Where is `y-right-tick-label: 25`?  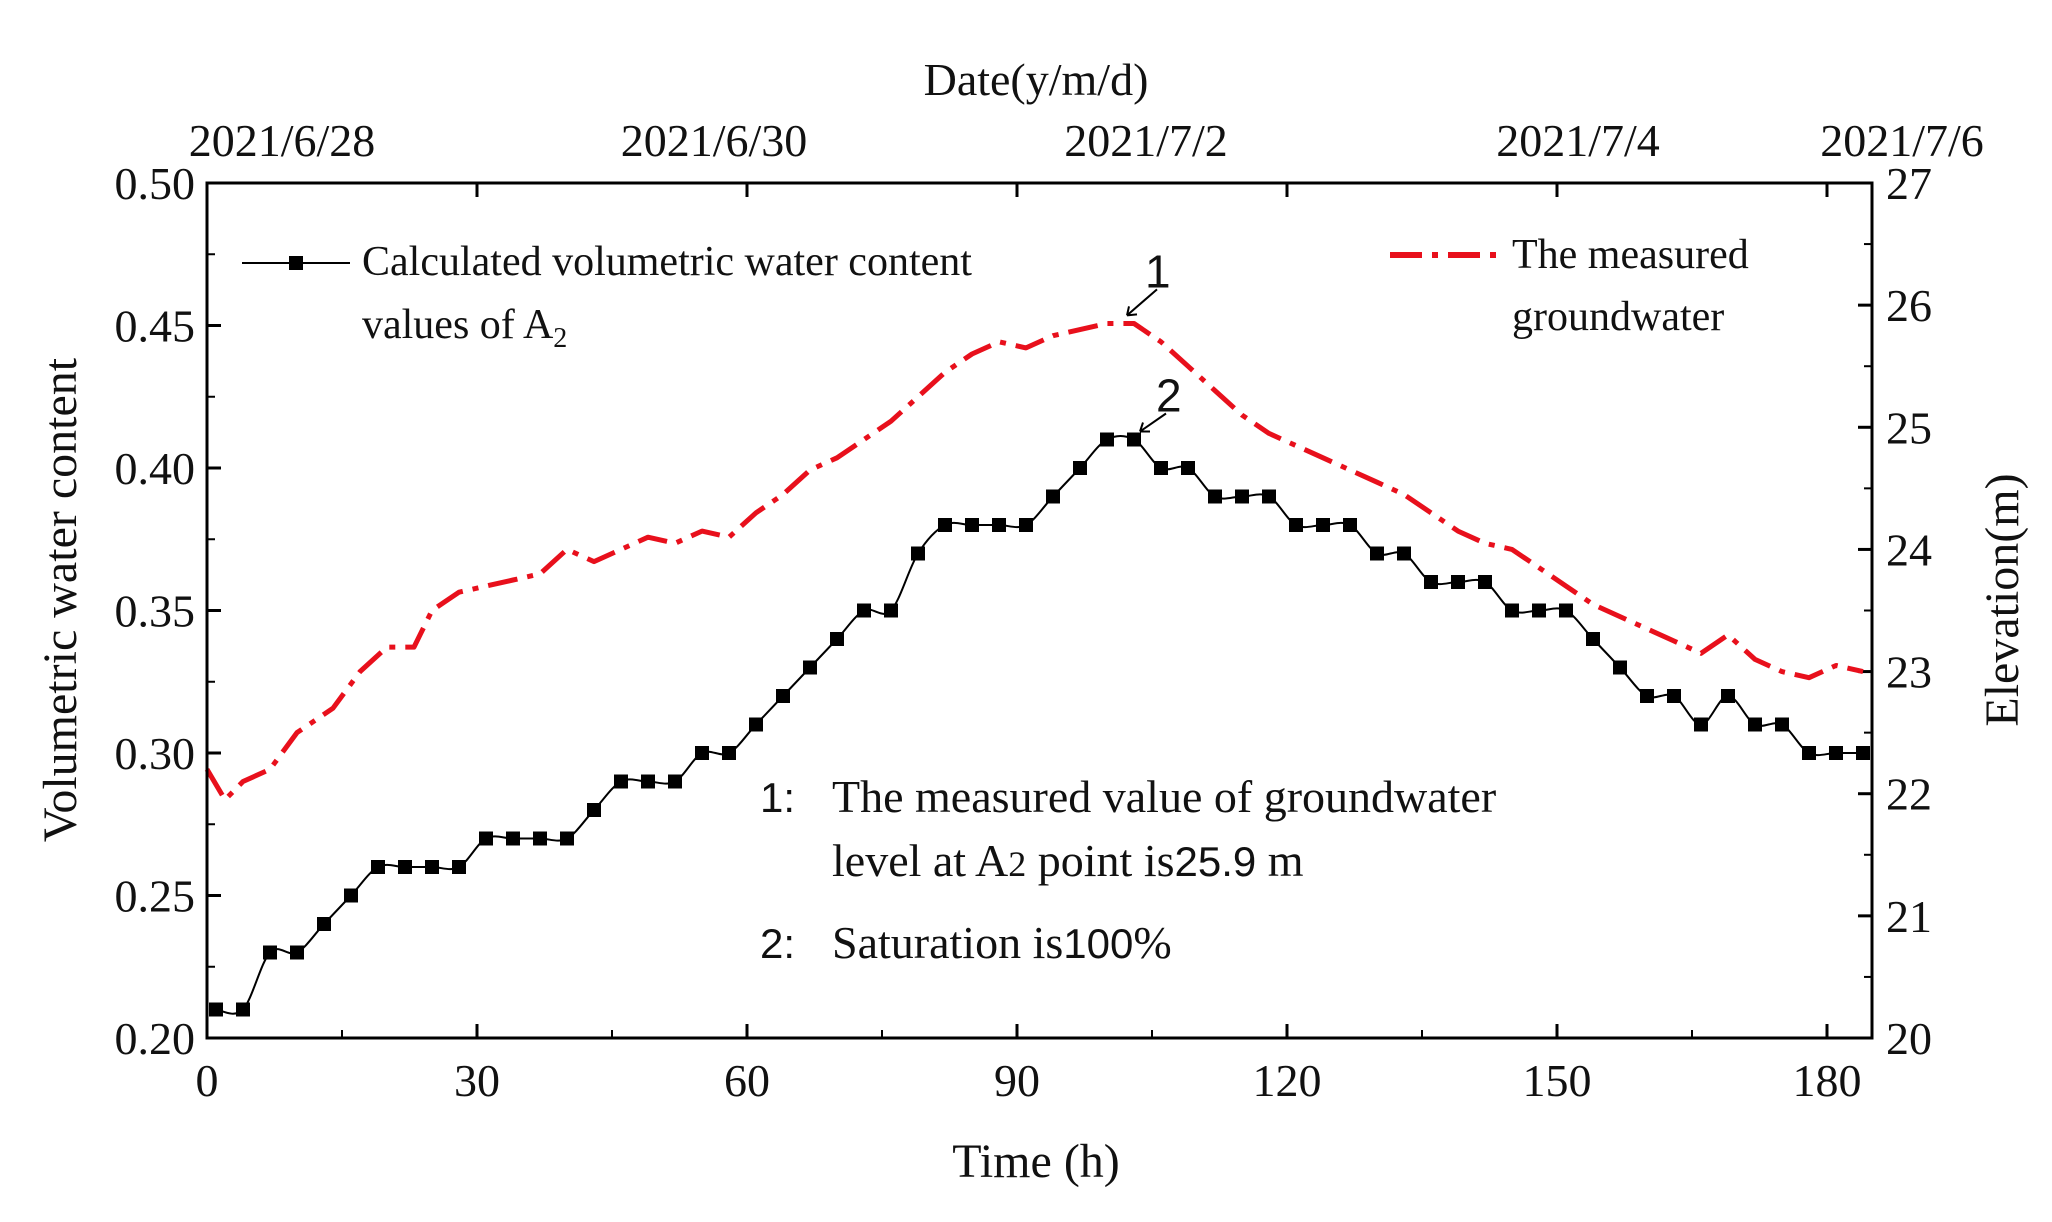 y-right-tick-label: 25 is located at coordinates (1909, 427).